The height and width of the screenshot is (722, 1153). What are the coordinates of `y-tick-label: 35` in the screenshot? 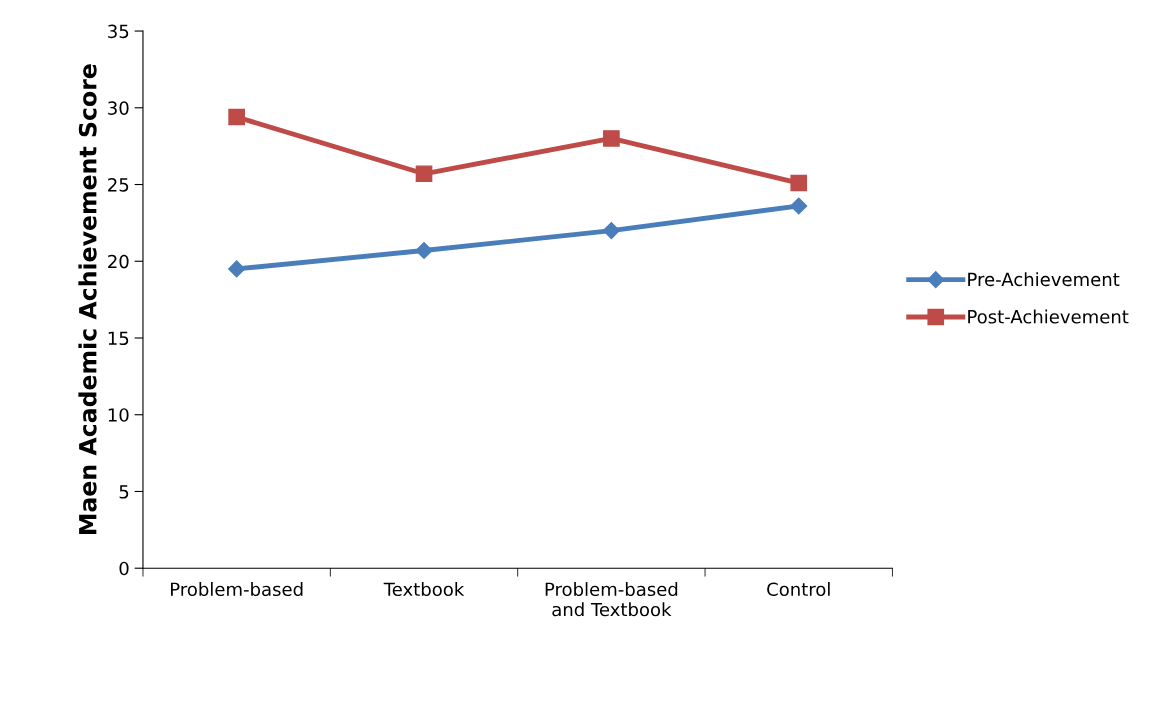 It's located at (118, 31).